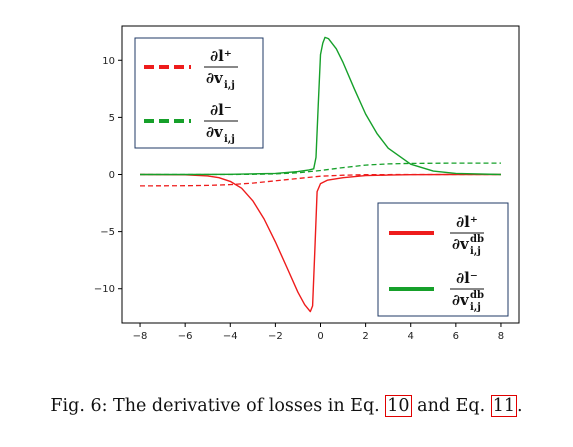  I want to click on y-axis-ticks: 10 5 0 −5 −10, so click(108, 175).